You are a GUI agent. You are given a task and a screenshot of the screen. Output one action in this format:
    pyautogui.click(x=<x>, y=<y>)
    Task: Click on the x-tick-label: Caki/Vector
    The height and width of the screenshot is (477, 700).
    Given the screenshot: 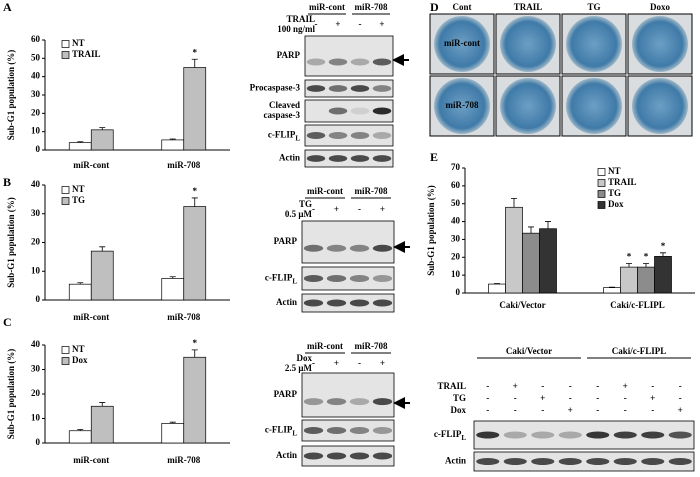 What is the action you would take?
    pyautogui.click(x=522, y=305)
    